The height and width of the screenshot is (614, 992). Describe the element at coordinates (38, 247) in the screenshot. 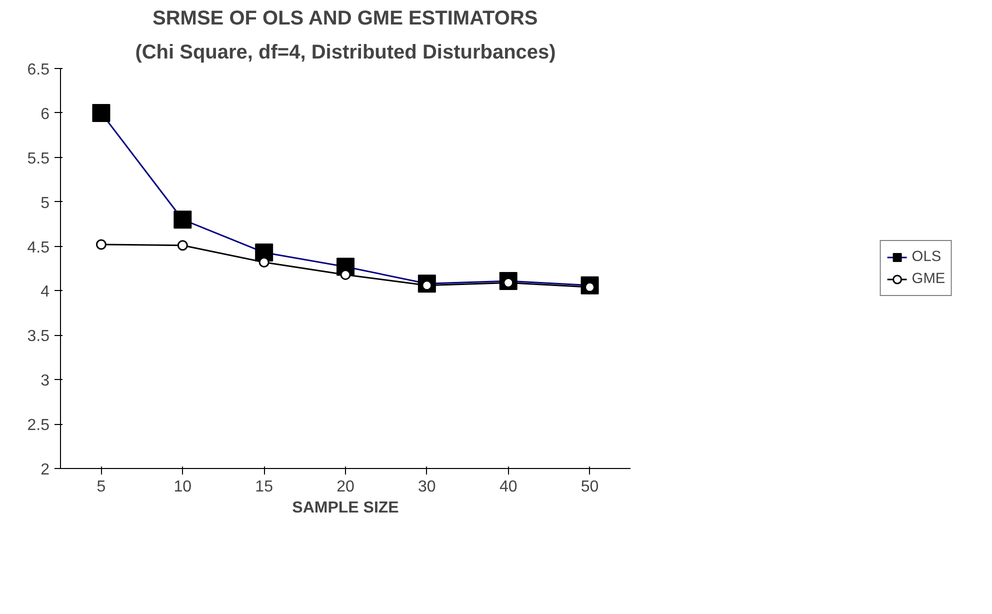

I see `y-tick-label: 4.5` at that location.